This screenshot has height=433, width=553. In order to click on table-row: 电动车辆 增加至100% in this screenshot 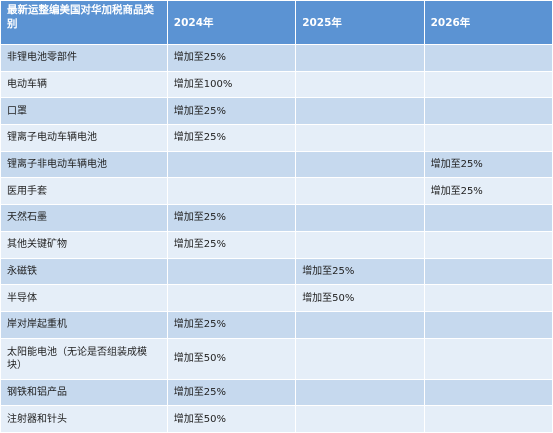, I will do `click(276, 84)`.